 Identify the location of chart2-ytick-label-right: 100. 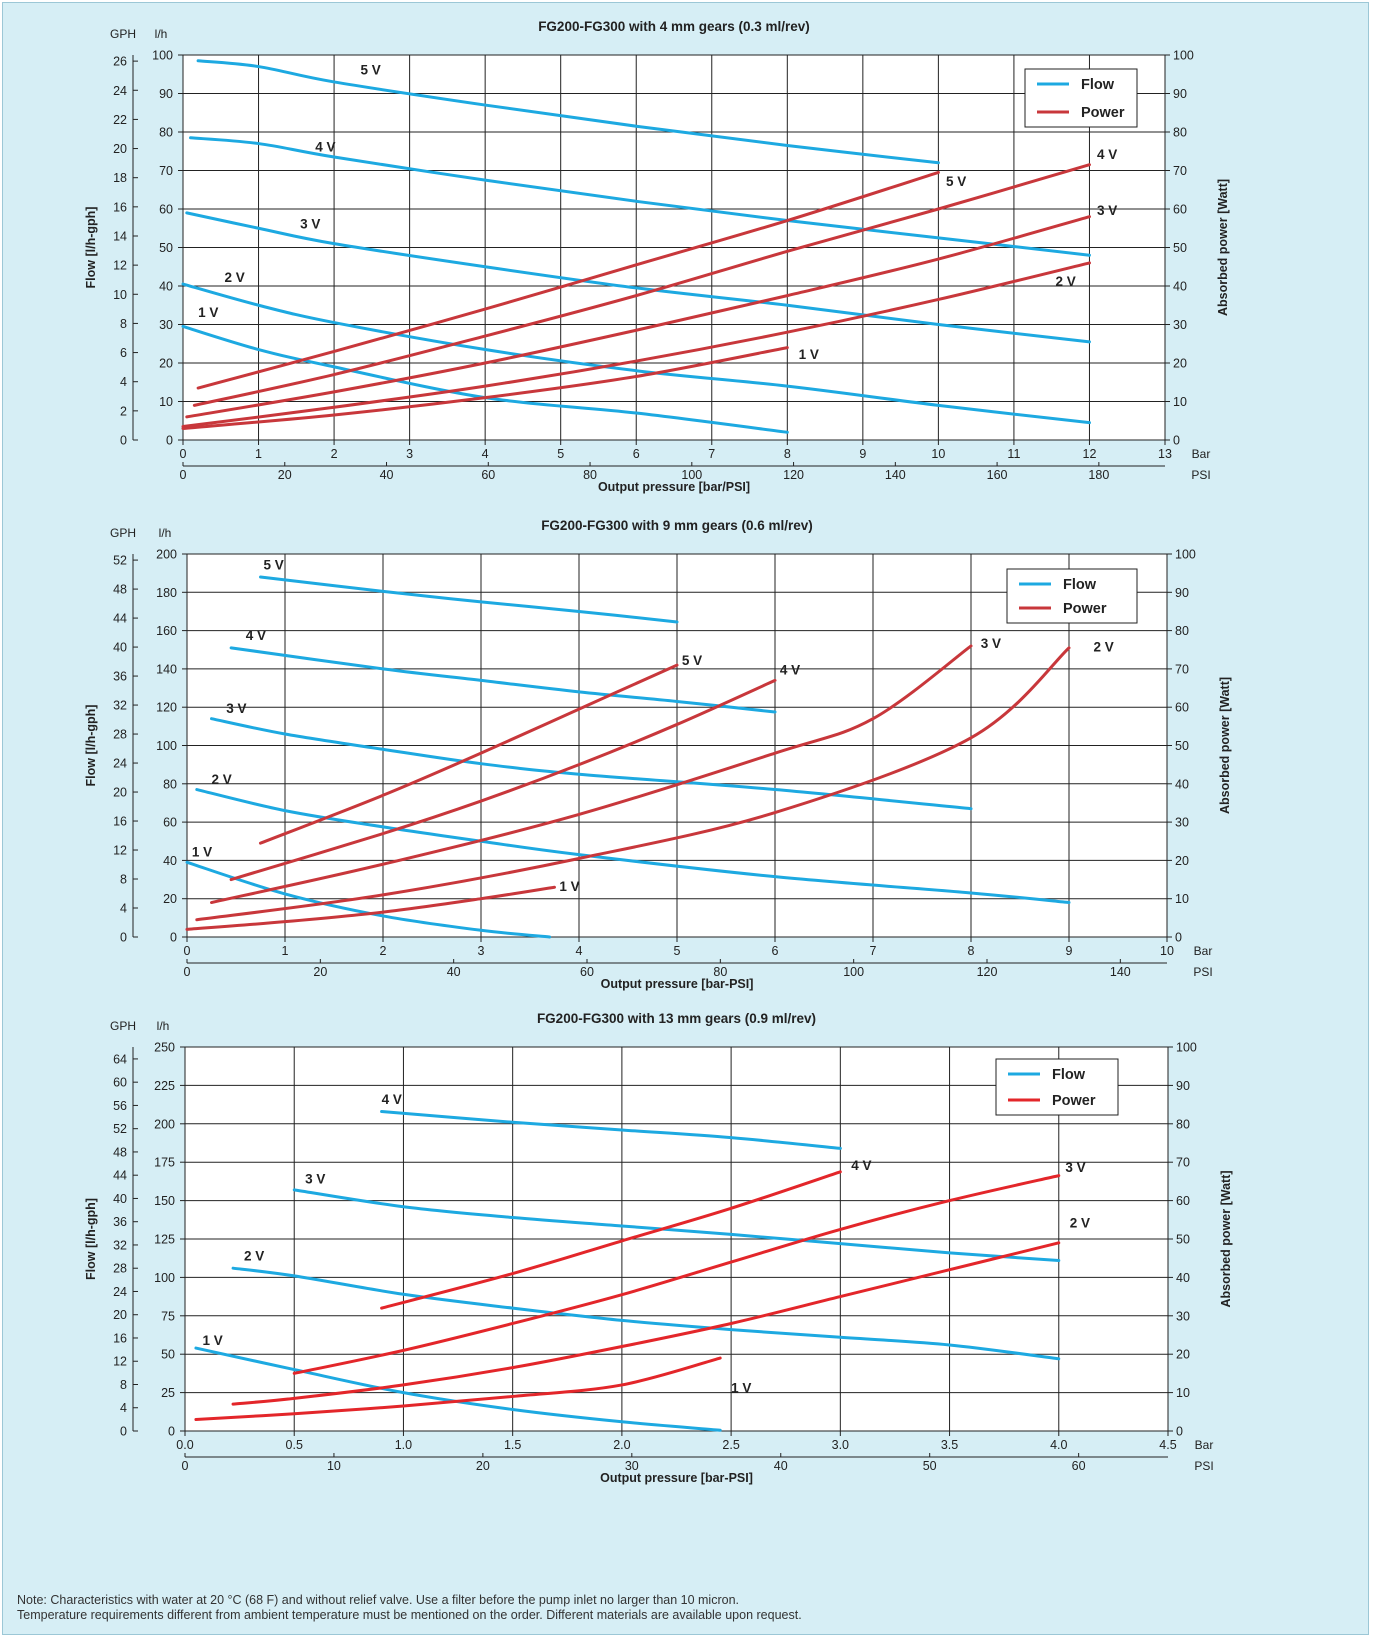
(1185, 555).